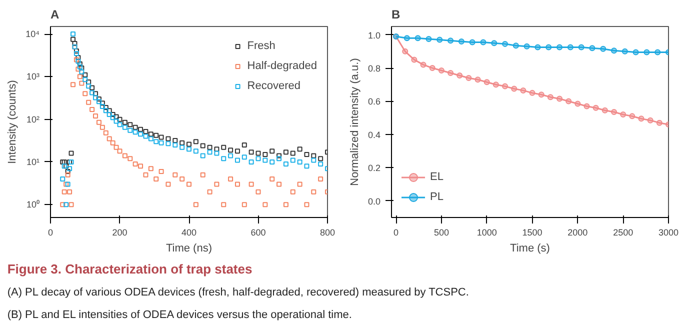 The height and width of the screenshot is (333, 683). What do you see at coordinates (374, 101) in the screenshot?
I see `y-tick-label: 0.6` at bounding box center [374, 101].